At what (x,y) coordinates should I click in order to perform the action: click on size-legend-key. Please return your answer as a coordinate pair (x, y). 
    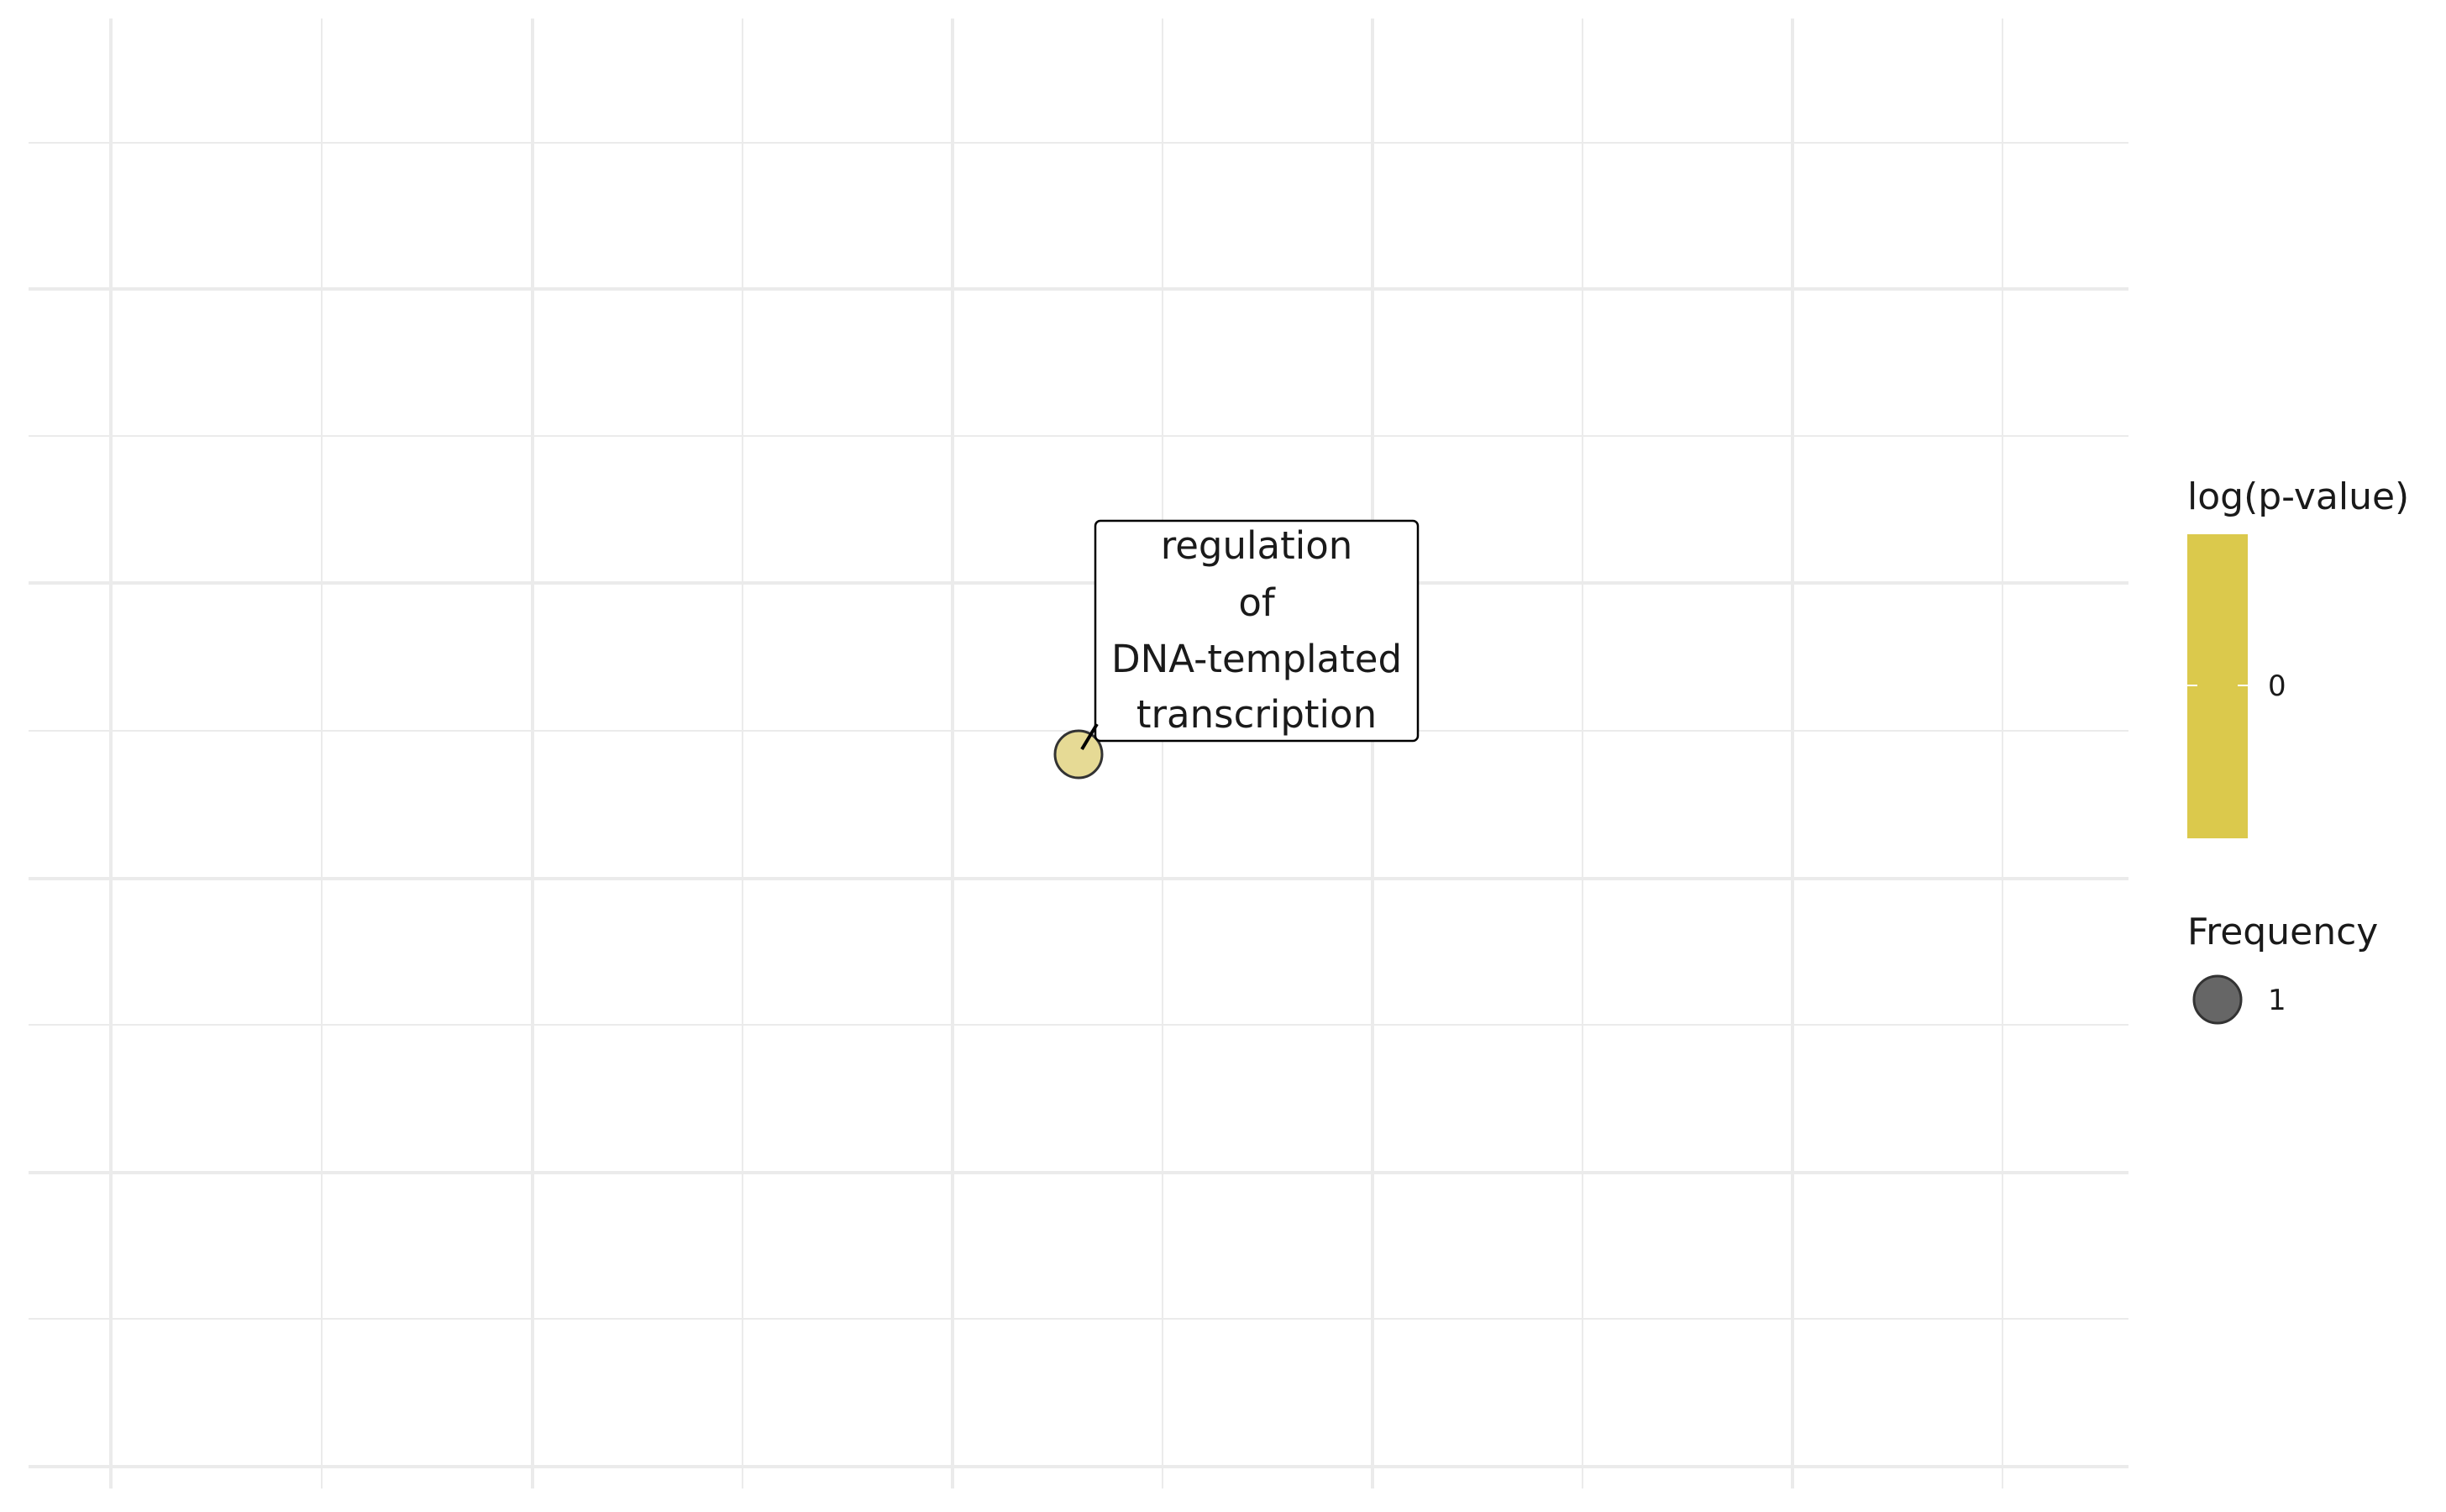
    Looking at the image, I should click on (2217, 999).